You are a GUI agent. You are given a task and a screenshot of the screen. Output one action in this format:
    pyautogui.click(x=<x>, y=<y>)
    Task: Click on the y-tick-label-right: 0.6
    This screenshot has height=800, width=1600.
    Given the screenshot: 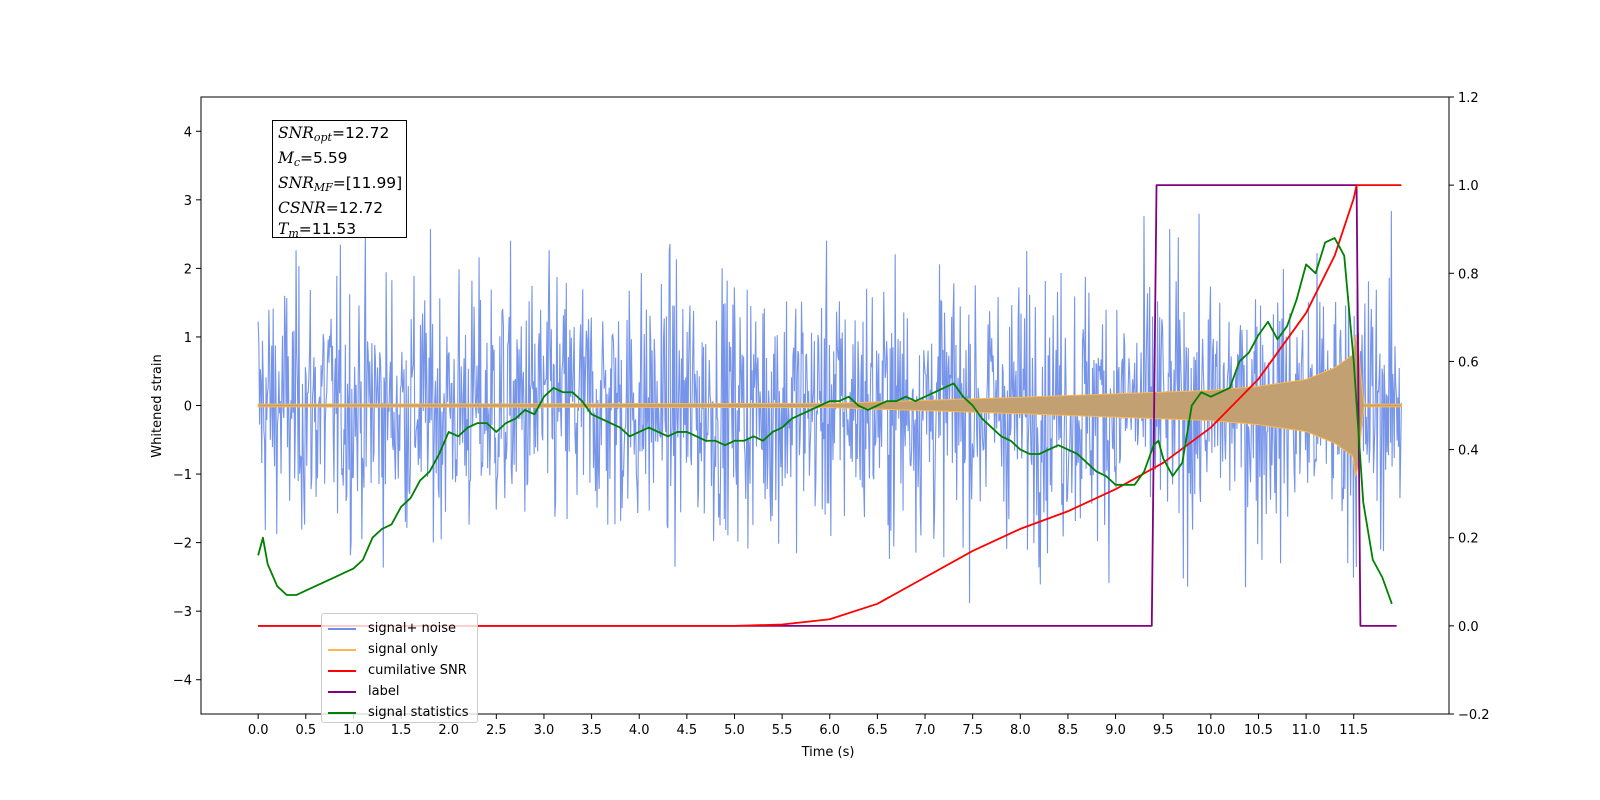 What is the action you would take?
    pyautogui.click(x=1468, y=362)
    